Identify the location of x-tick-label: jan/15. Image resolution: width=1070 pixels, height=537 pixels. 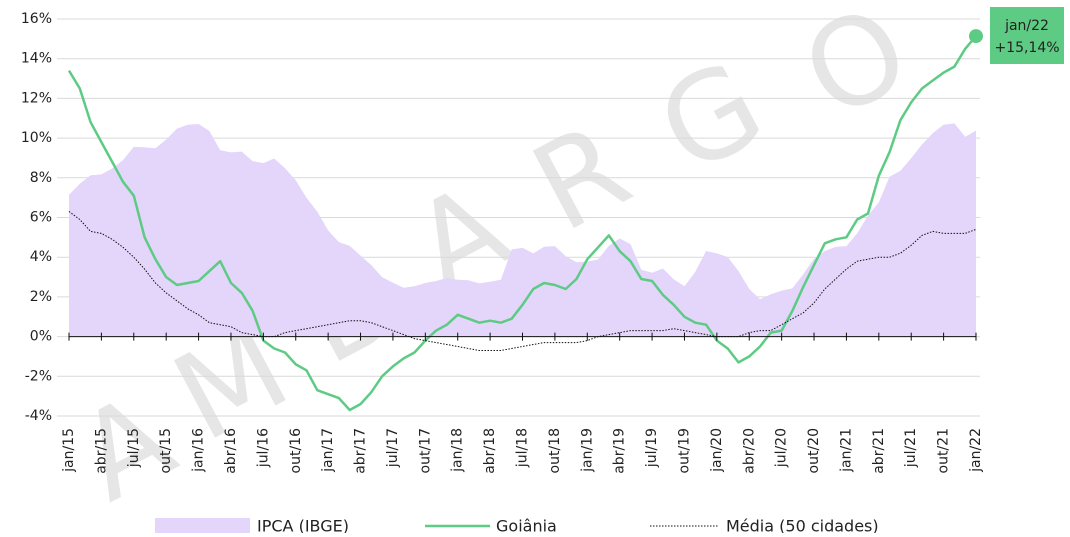
(69, 450).